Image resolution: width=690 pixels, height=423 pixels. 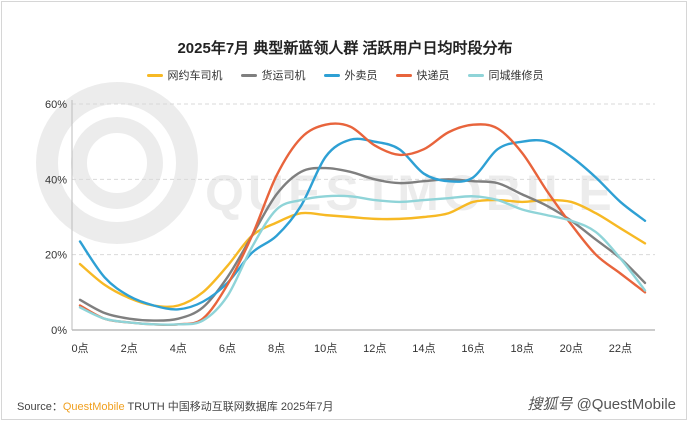 I want to click on watermark-bottom-right: 搜狐号 @QuestMobile, so click(x=601, y=403).